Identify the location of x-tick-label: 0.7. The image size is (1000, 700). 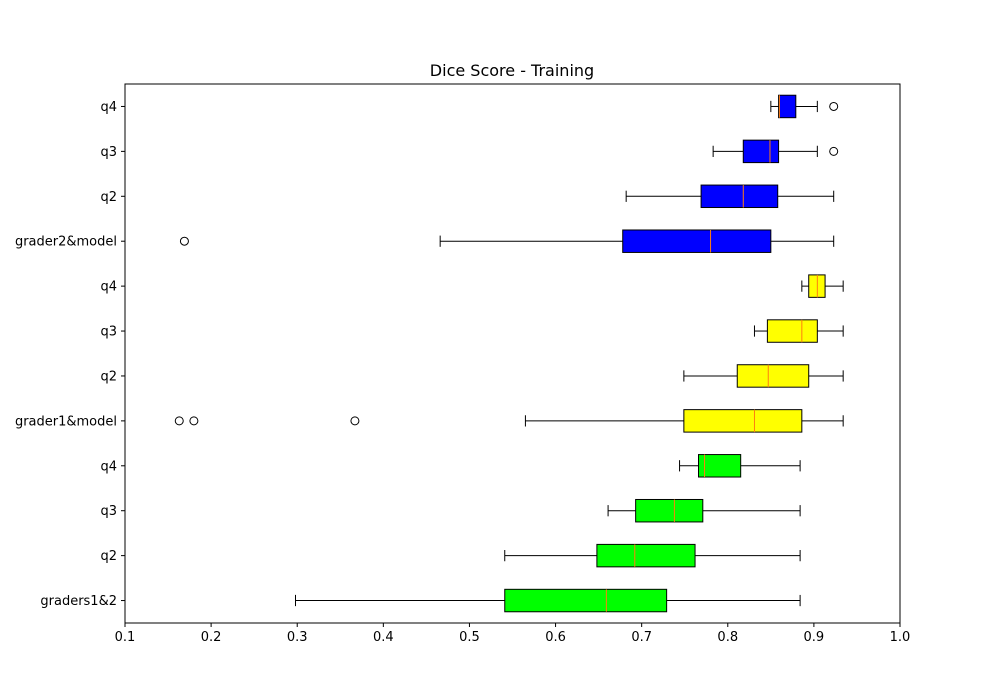
(641, 637).